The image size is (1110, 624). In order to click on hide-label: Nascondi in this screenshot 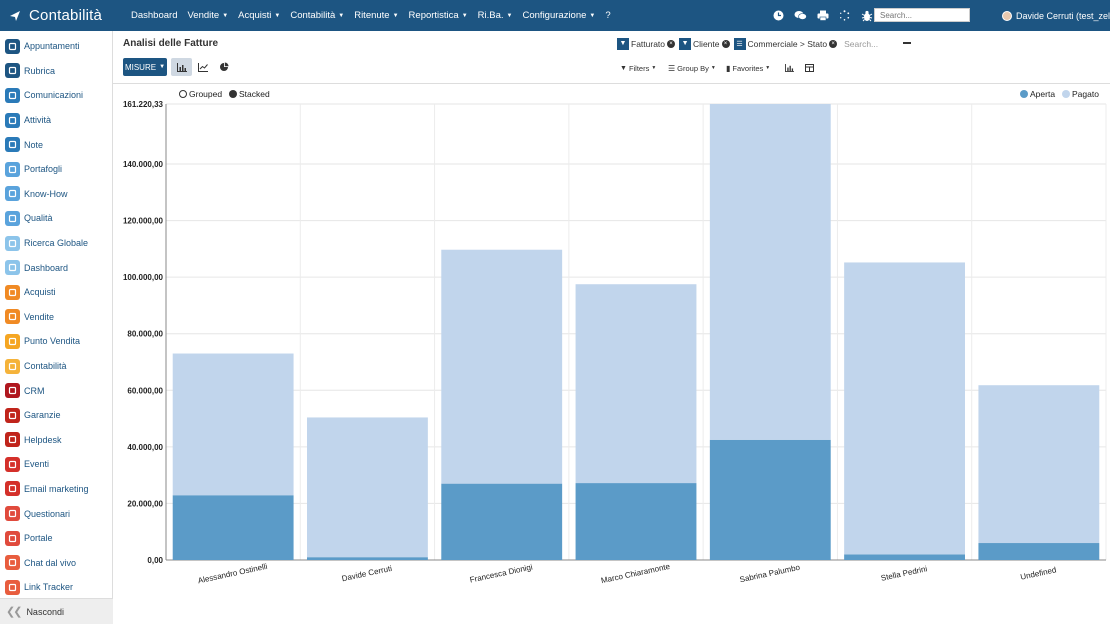, I will do `click(45, 611)`.